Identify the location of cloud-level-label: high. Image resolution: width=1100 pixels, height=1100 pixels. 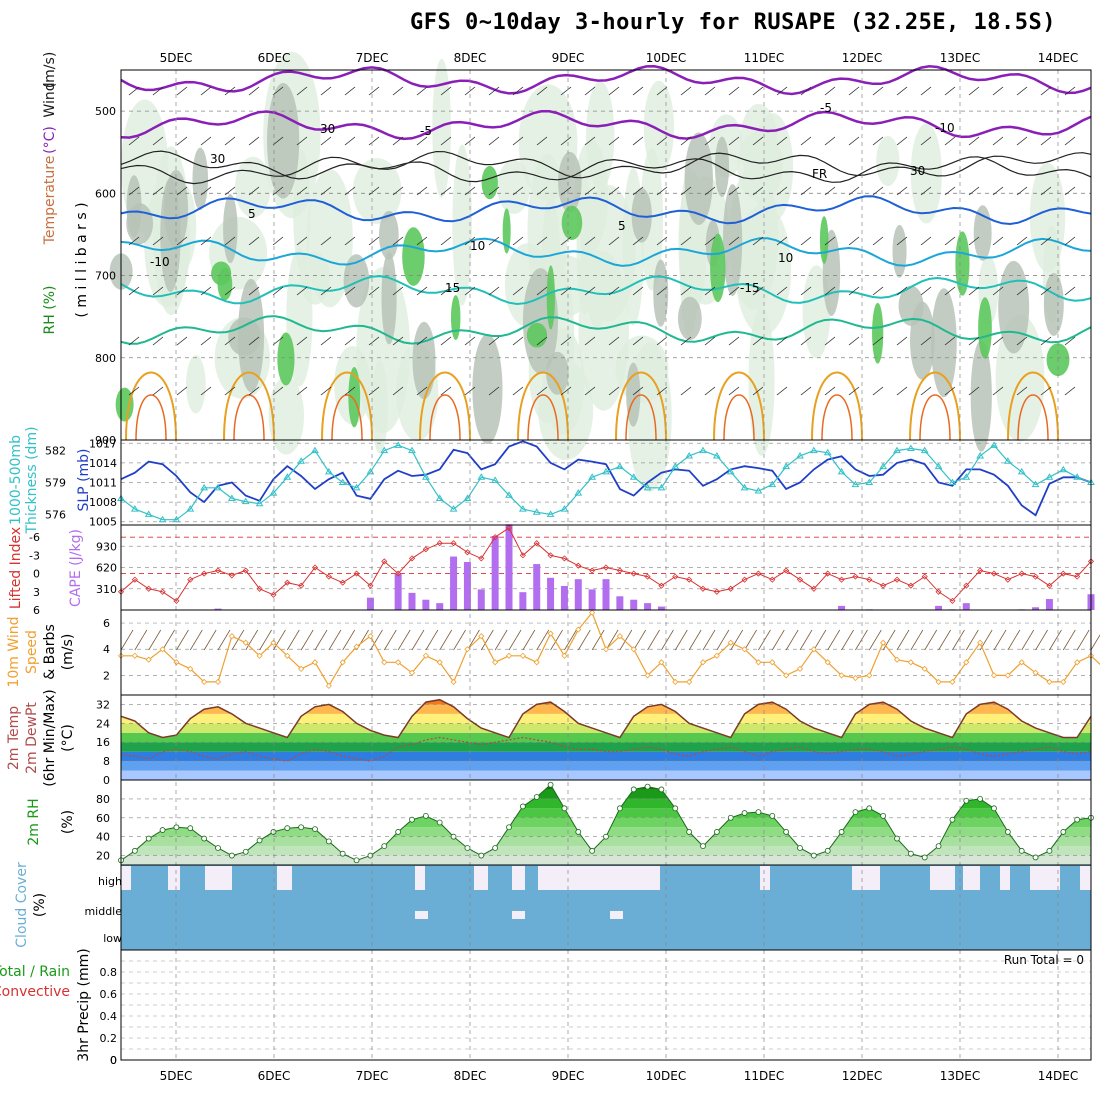
(110, 881).